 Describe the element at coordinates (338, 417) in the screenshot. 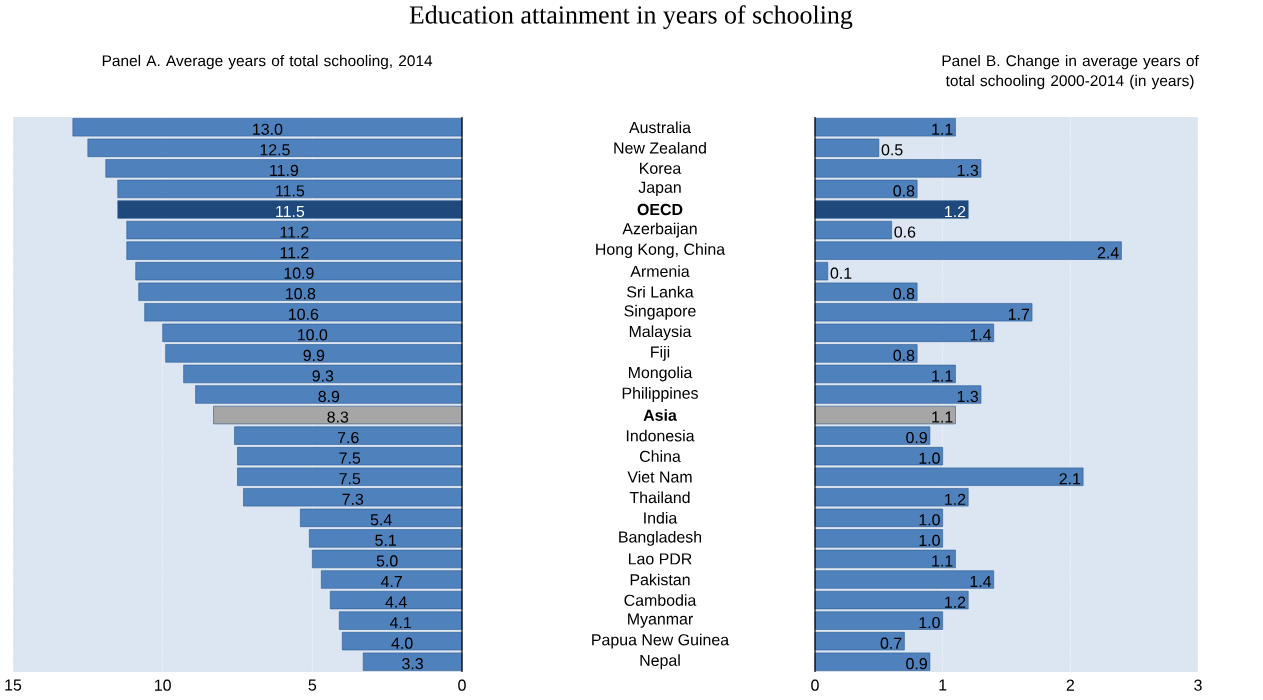

I see `data-label: 8.3` at that location.